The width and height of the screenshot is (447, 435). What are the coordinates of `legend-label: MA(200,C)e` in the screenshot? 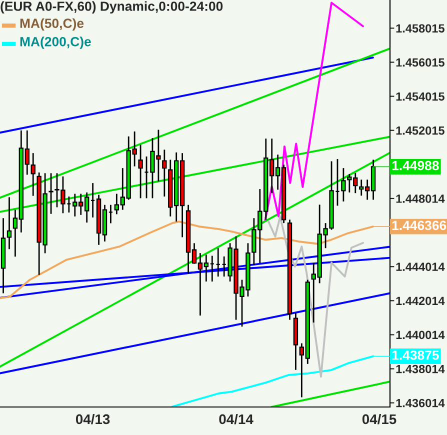 It's located at (55, 42).